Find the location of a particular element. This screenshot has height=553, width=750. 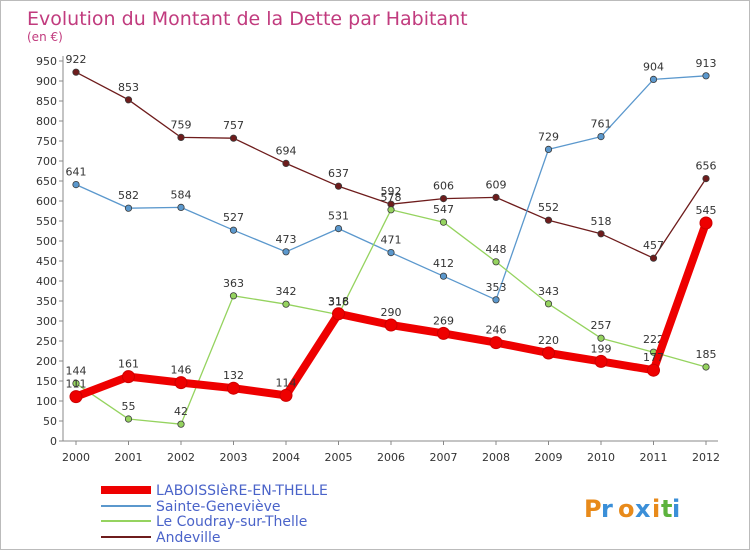

y-tick-label: 750 is located at coordinates (46, 141).